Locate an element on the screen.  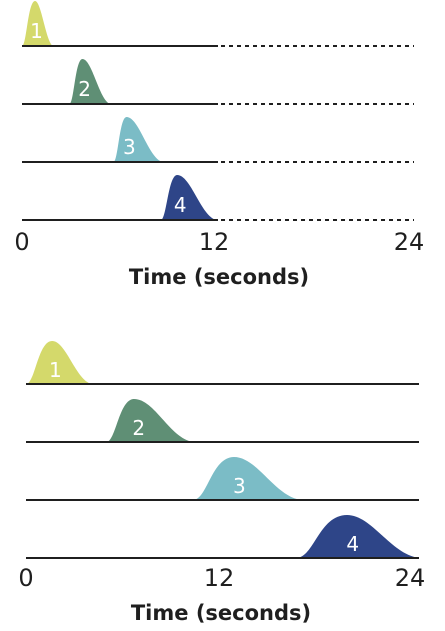
bottom-row-1: 1 is located at coordinates (222, 363).